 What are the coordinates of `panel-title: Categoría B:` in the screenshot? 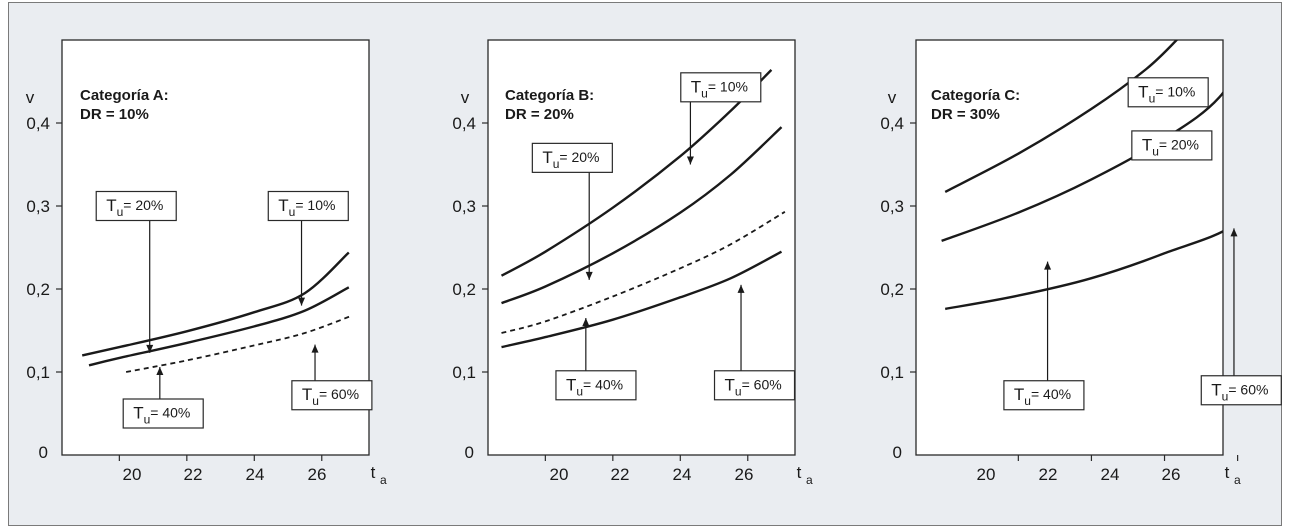 It's located at (549, 95).